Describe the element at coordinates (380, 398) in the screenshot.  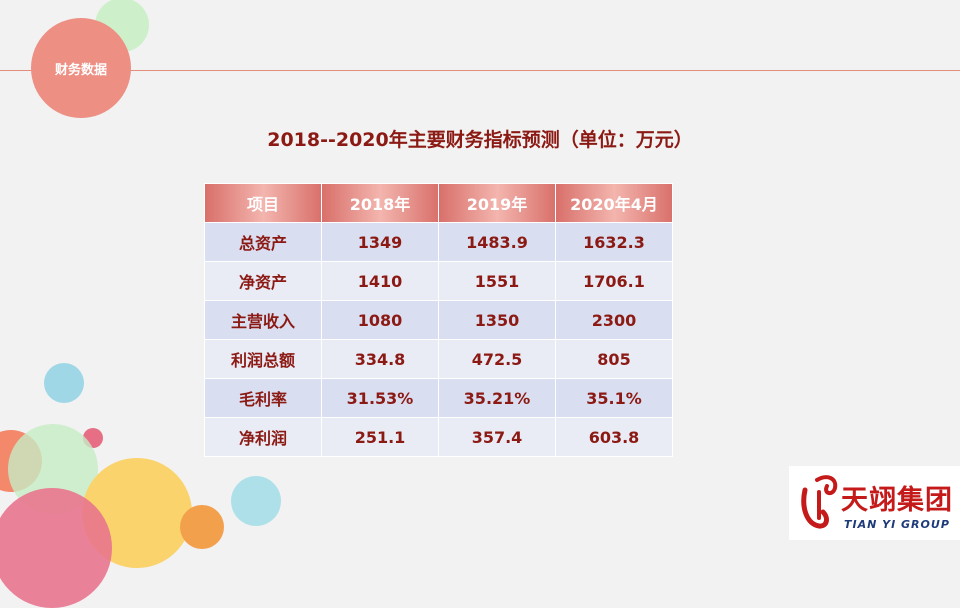
I see `table-cell: 31.53%` at that location.